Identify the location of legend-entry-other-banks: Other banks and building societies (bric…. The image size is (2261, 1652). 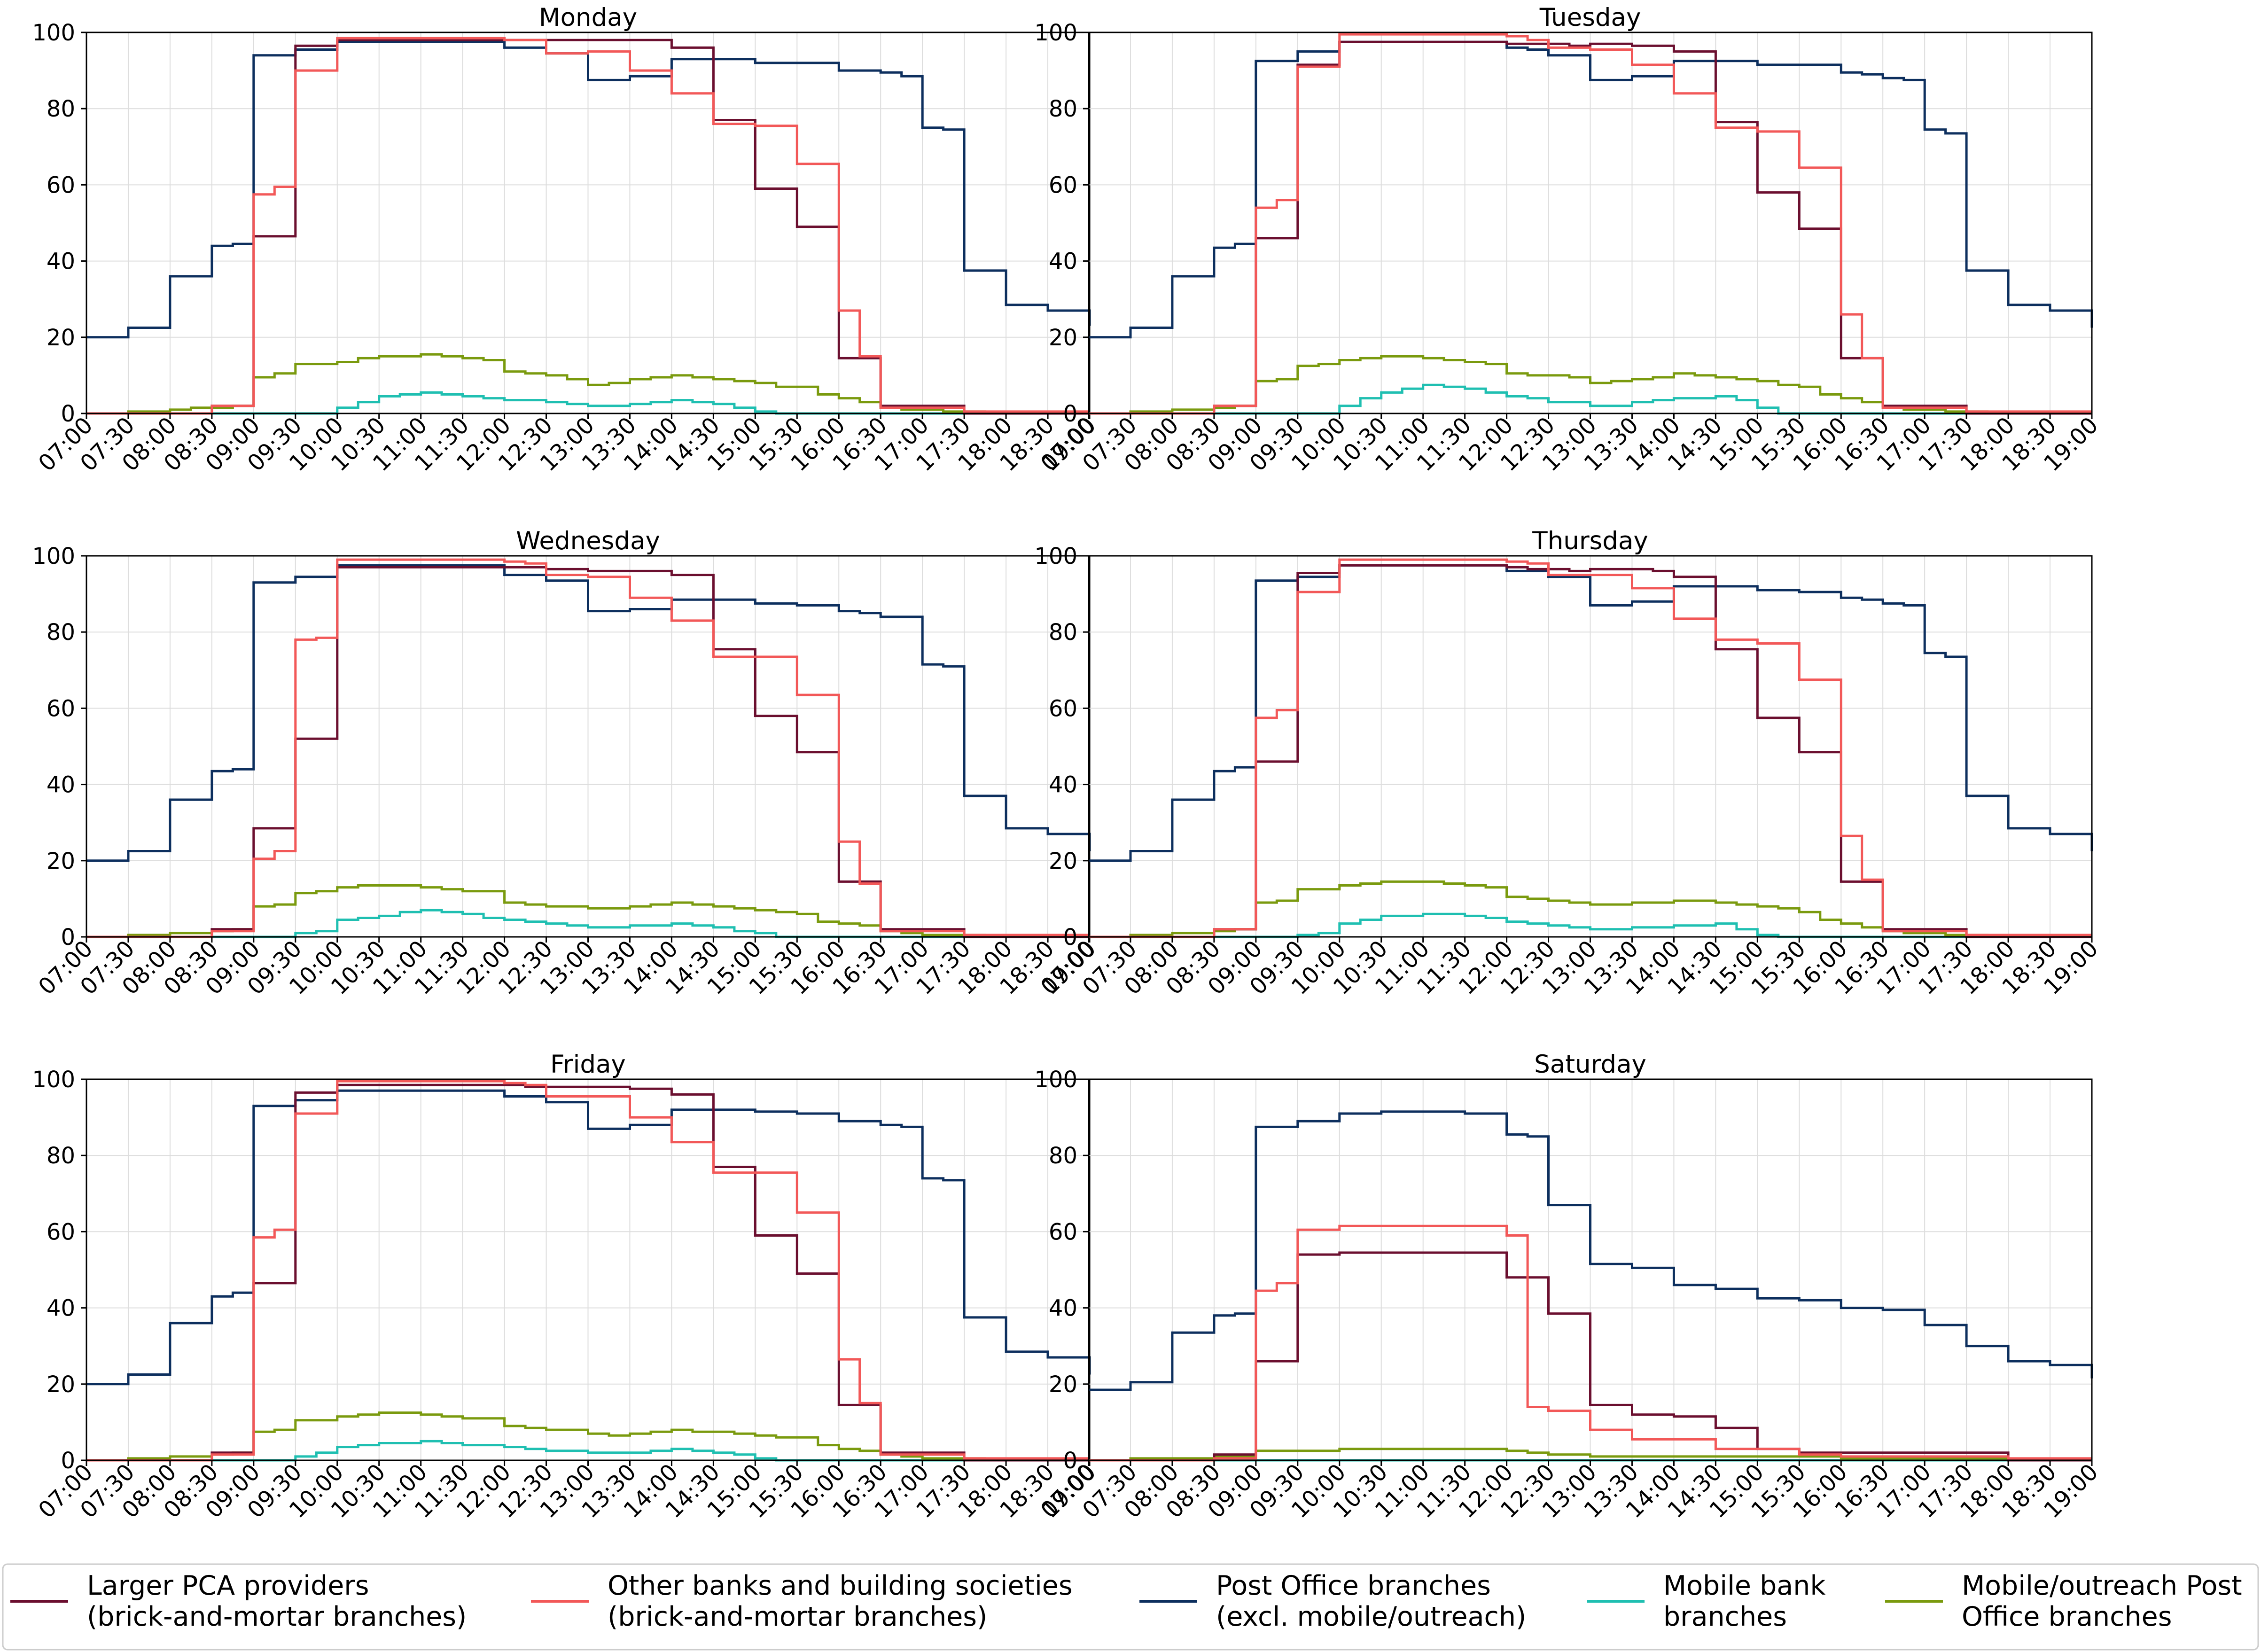
(802, 1601).